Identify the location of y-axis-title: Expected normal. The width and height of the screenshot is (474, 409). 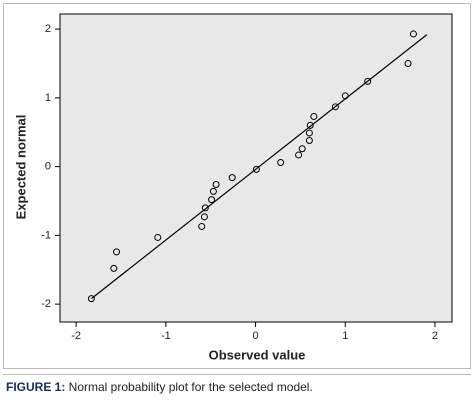
(20, 167).